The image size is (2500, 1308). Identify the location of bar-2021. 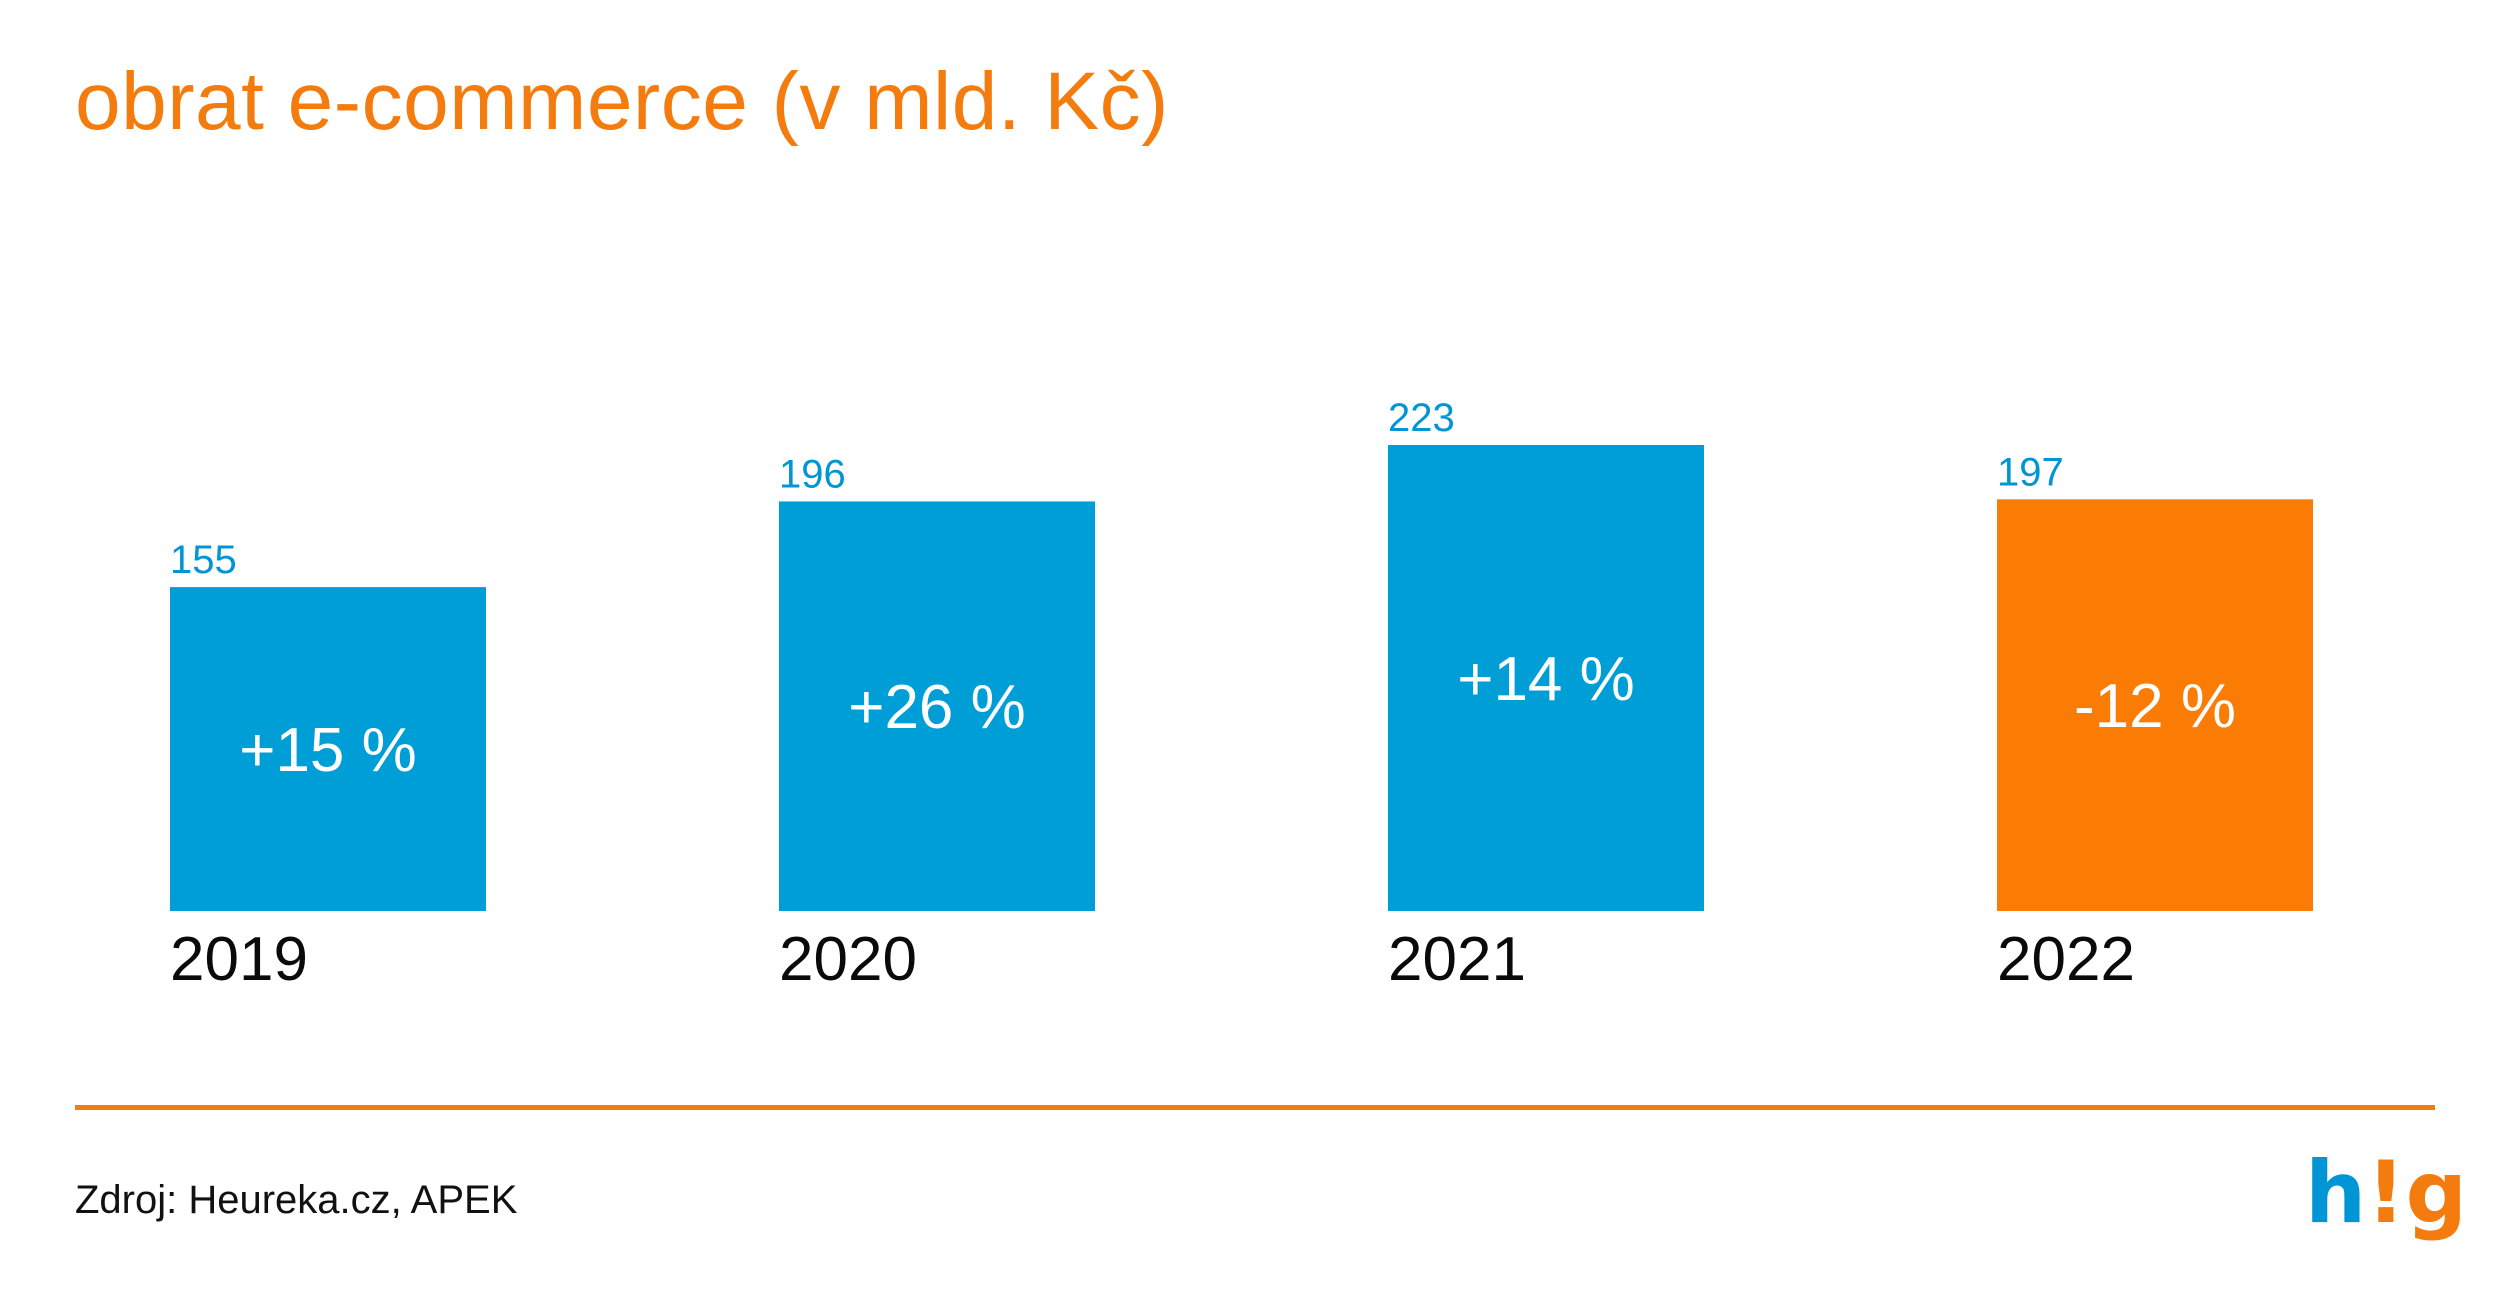
(1546, 678).